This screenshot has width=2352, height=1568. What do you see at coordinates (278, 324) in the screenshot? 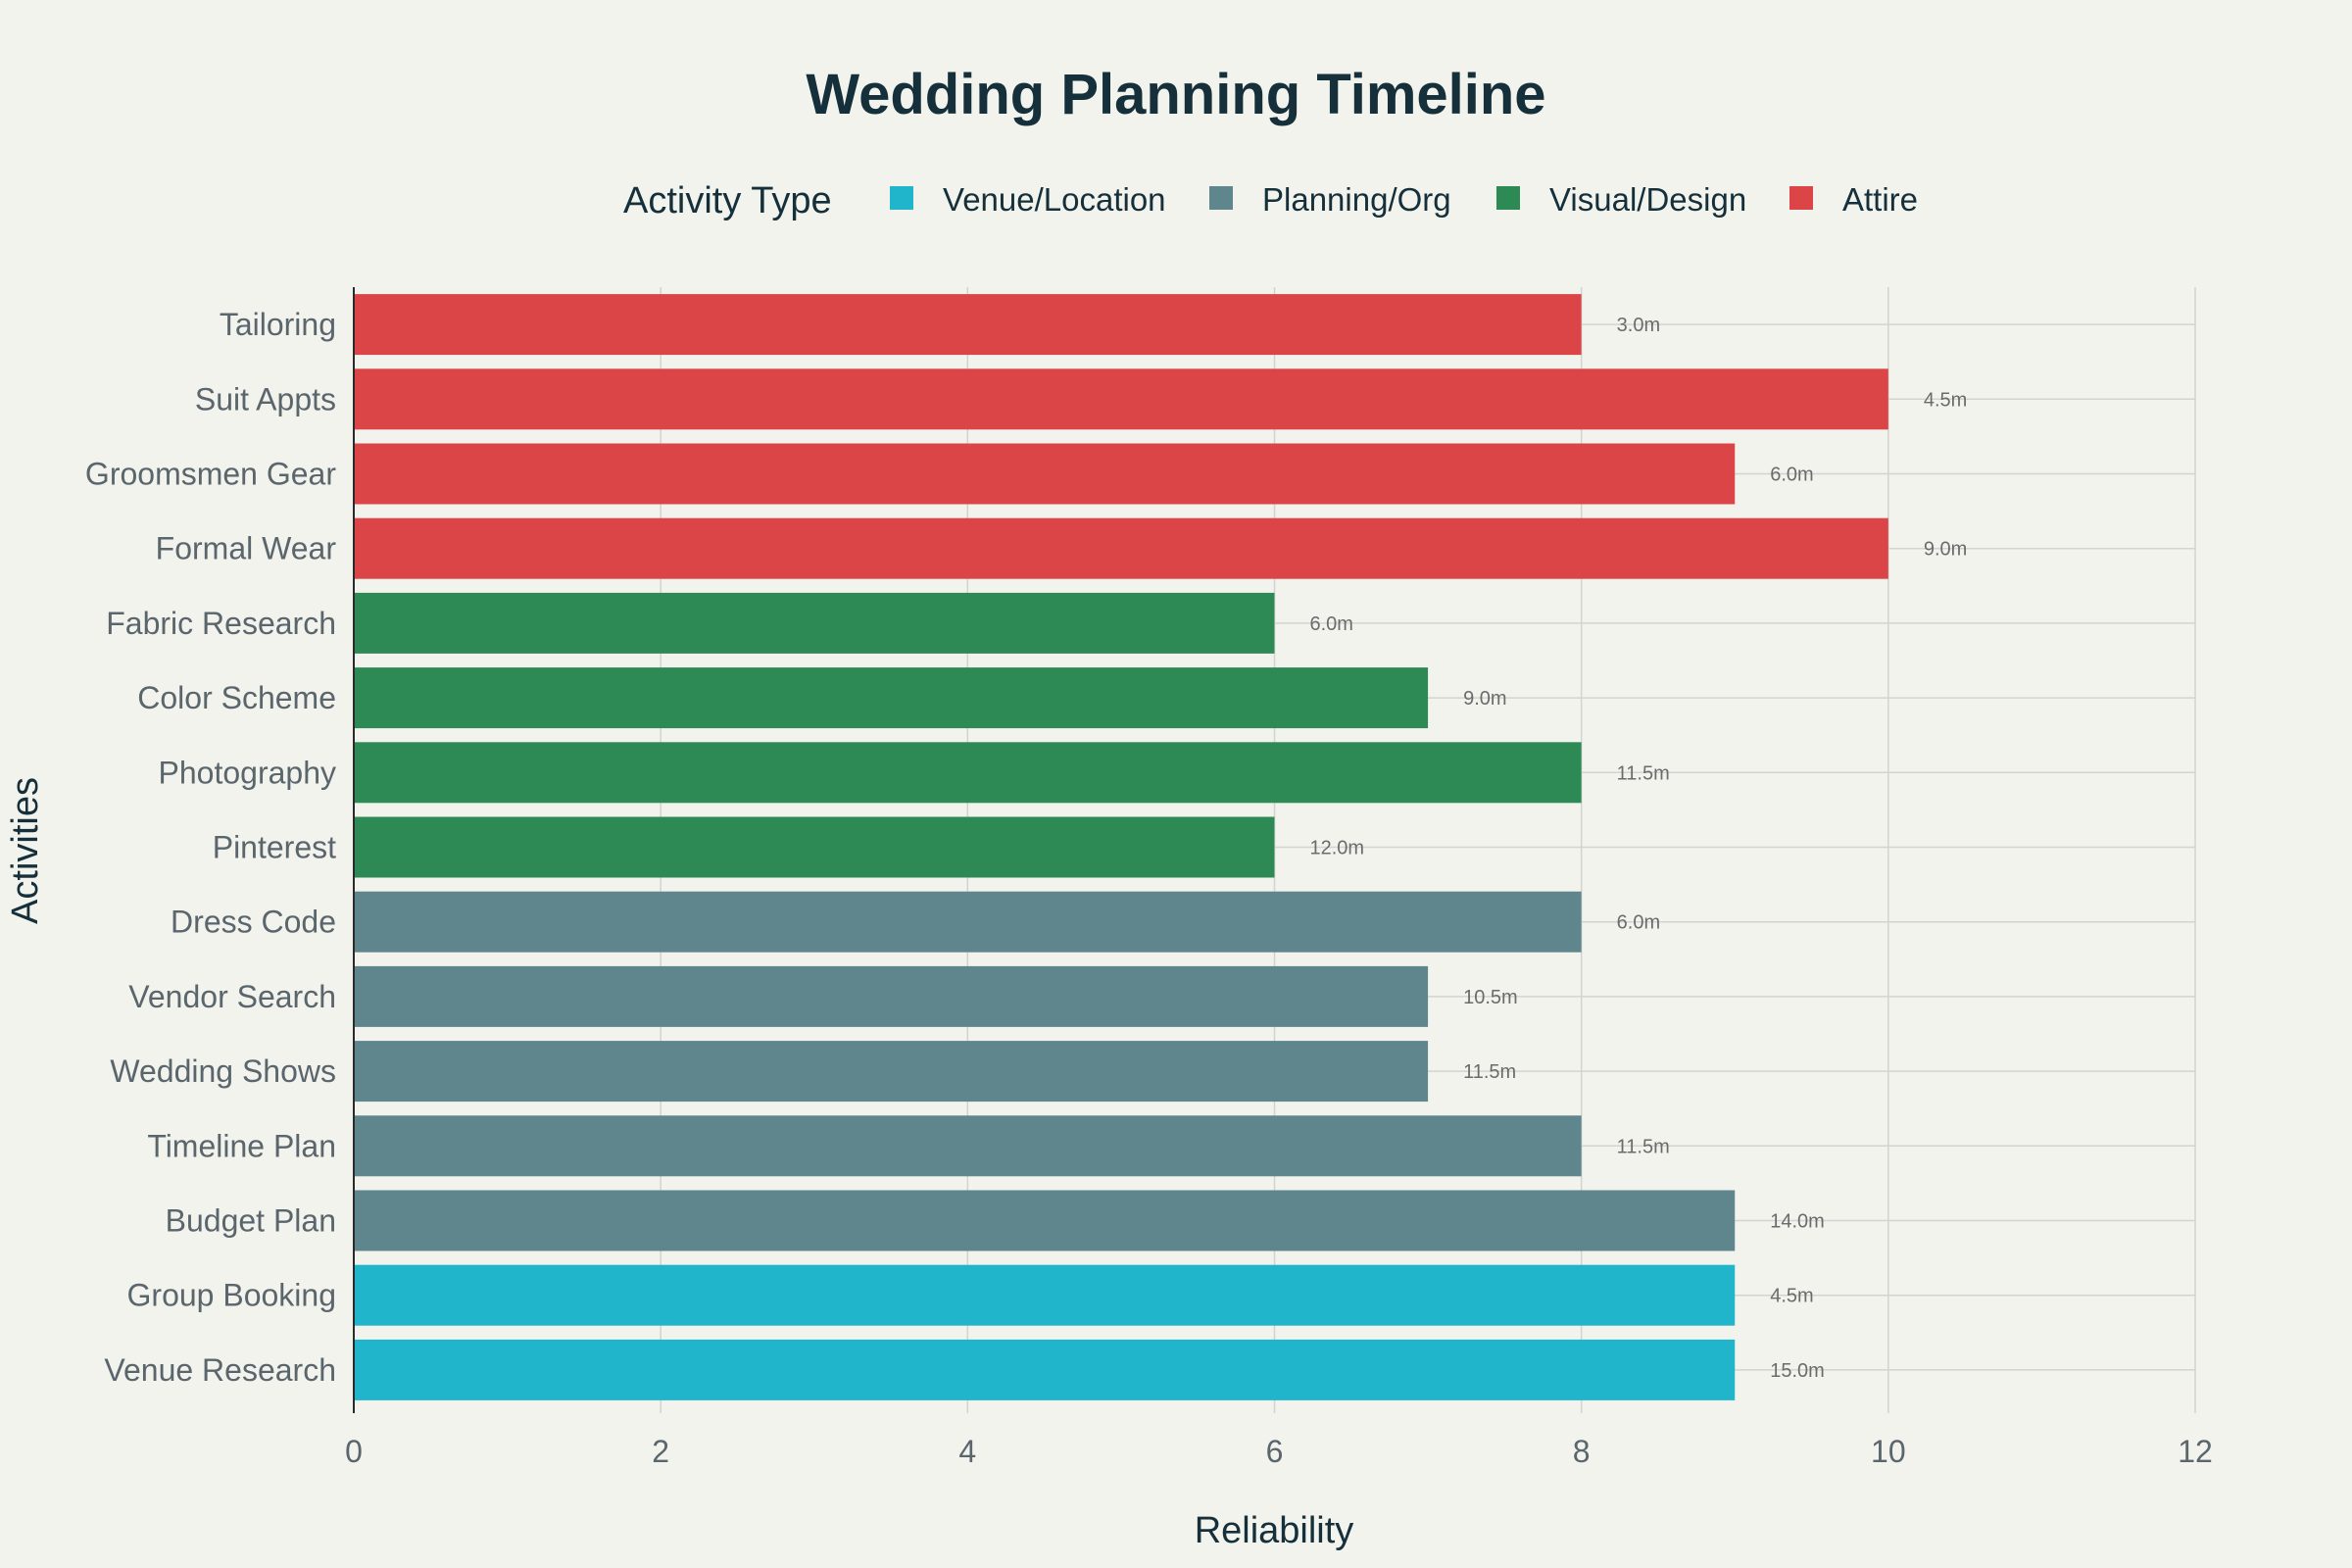
I see `y-tick-label: Tailoring` at bounding box center [278, 324].